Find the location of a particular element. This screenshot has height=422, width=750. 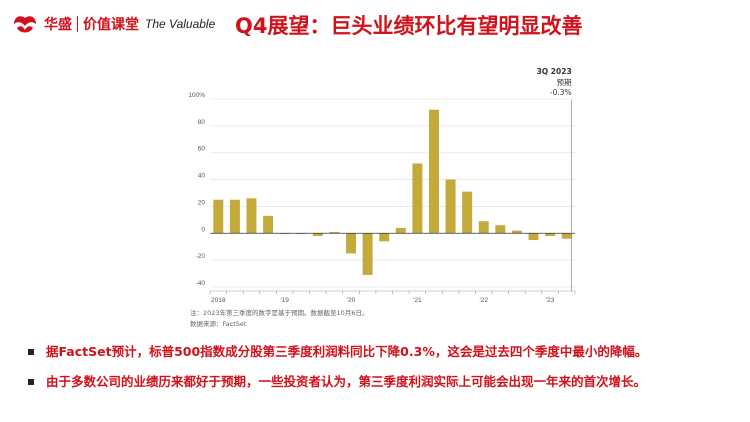

y-tick-label: 100% is located at coordinates (196, 95).